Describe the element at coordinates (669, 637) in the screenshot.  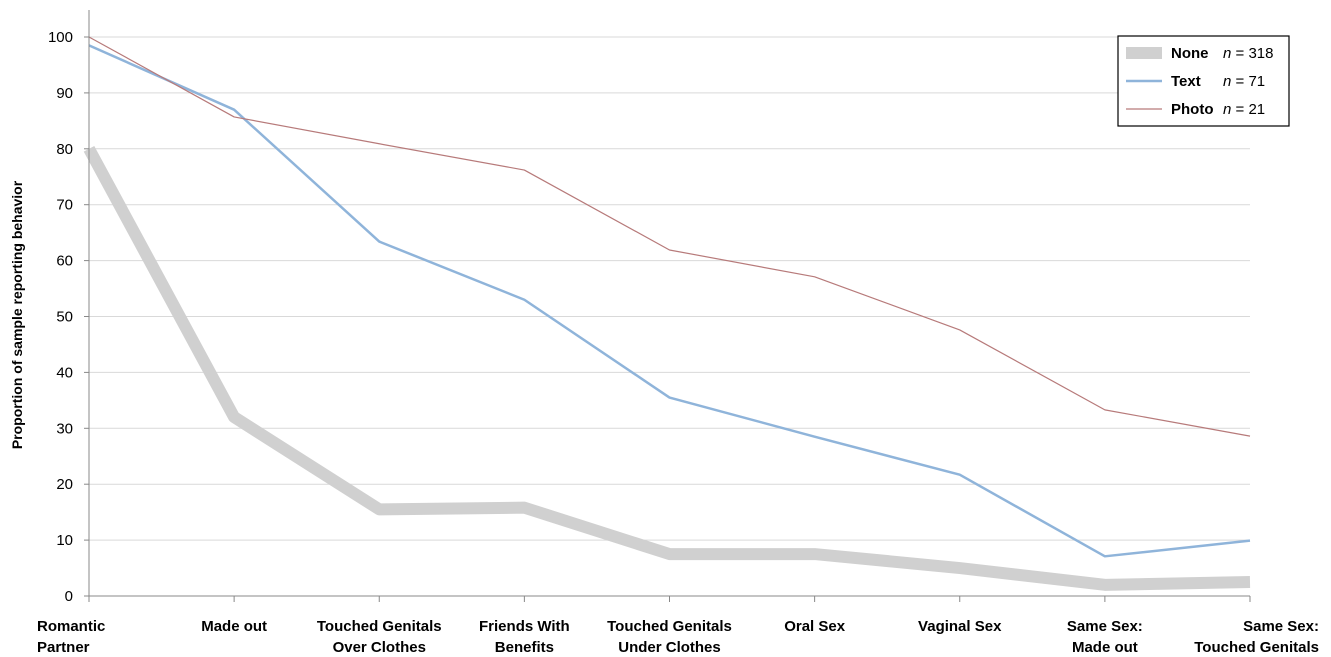
I see `x-category-label: Touched Genitals Under Clothes` at that location.